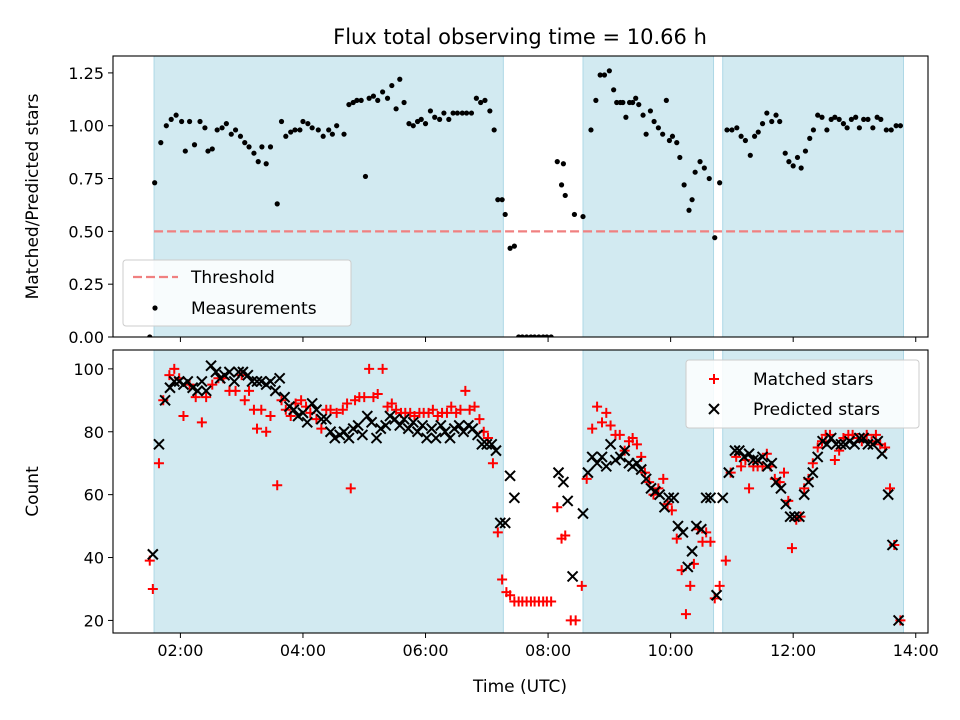 This screenshot has width=960, height=720. What do you see at coordinates (425, 650) in the screenshot?
I see `x-tick-label: 06:00` at bounding box center [425, 650].